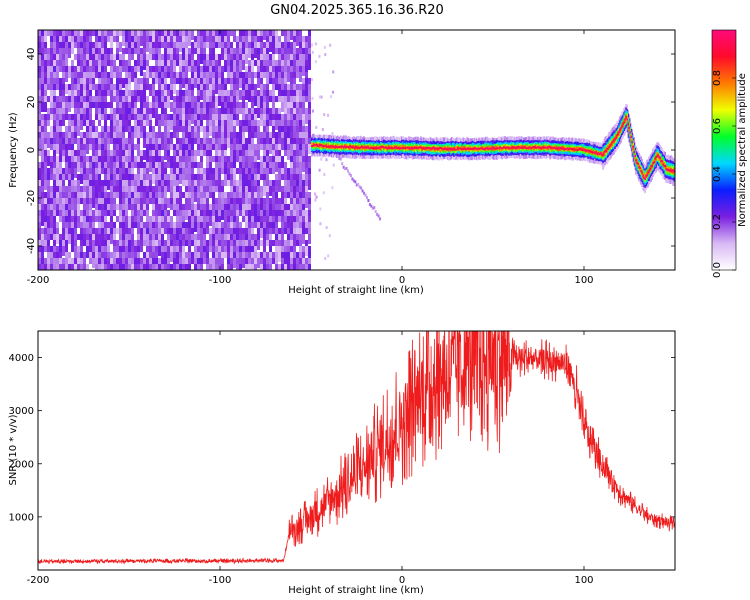 Image resolution: width=750 pixels, height=600 pixels. What do you see at coordinates (377, 214) in the screenshot?
I see `spectrogram-trail-cell` at bounding box center [377, 214].